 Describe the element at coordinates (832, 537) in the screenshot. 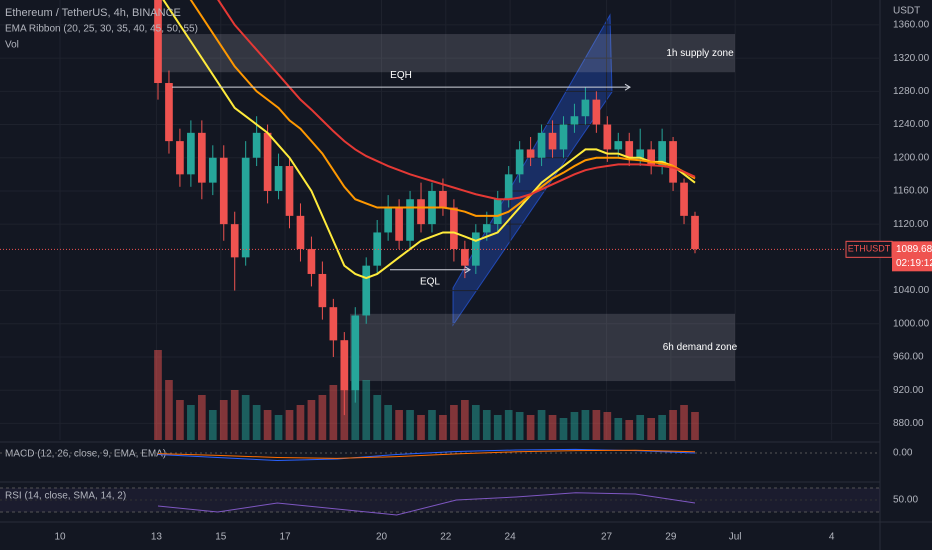

I see `x-tick-label: 4` at that location.